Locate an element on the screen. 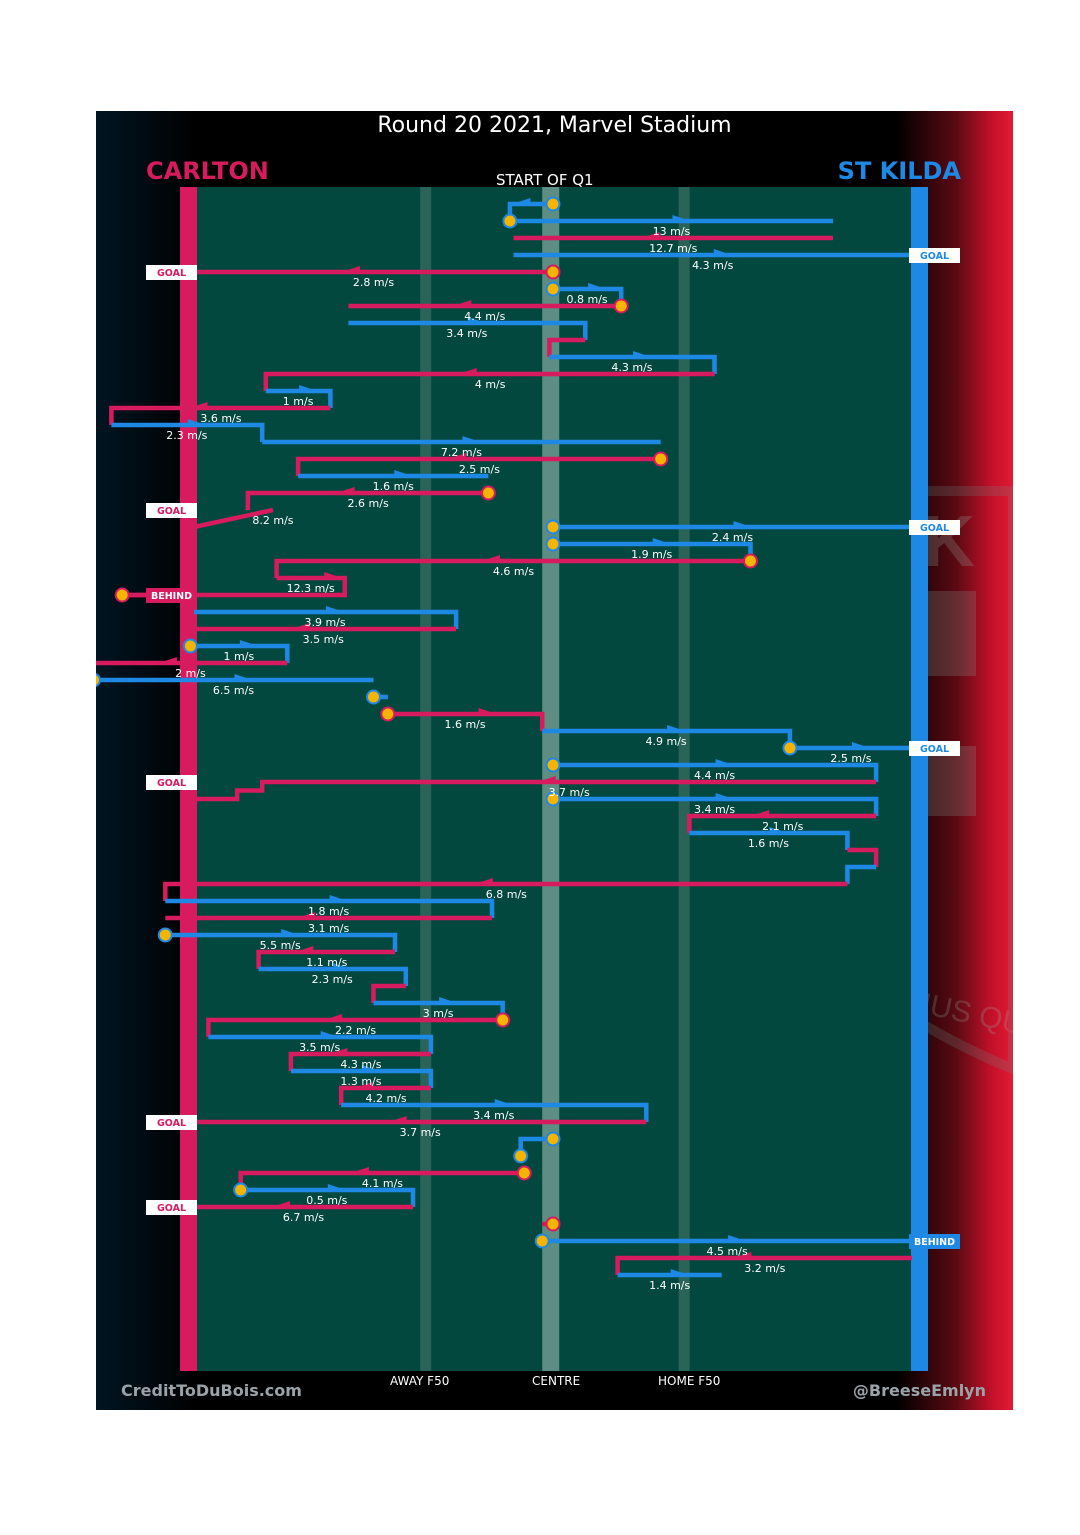 This screenshot has height=1535, width=1080. home-team-name: CARLTON is located at coordinates (207, 171).